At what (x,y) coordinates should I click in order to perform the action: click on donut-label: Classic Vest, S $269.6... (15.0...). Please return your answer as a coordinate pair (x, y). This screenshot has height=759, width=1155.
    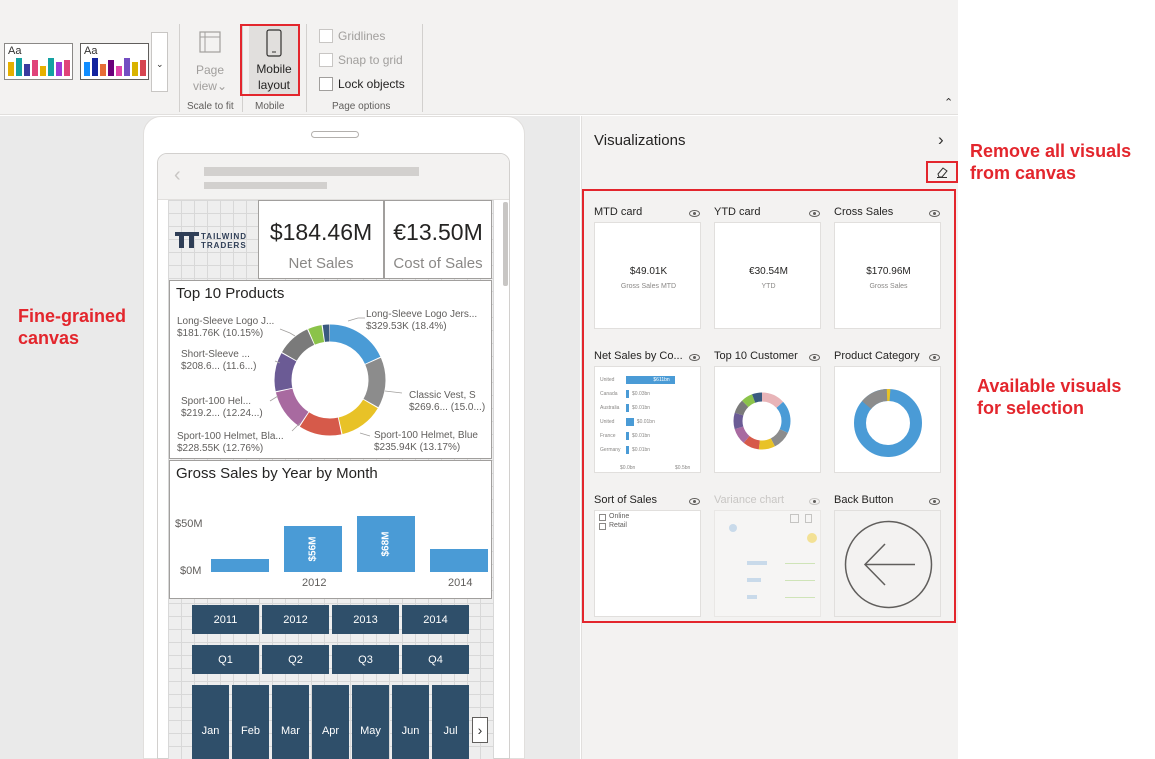
    Looking at the image, I should click on (447, 401).